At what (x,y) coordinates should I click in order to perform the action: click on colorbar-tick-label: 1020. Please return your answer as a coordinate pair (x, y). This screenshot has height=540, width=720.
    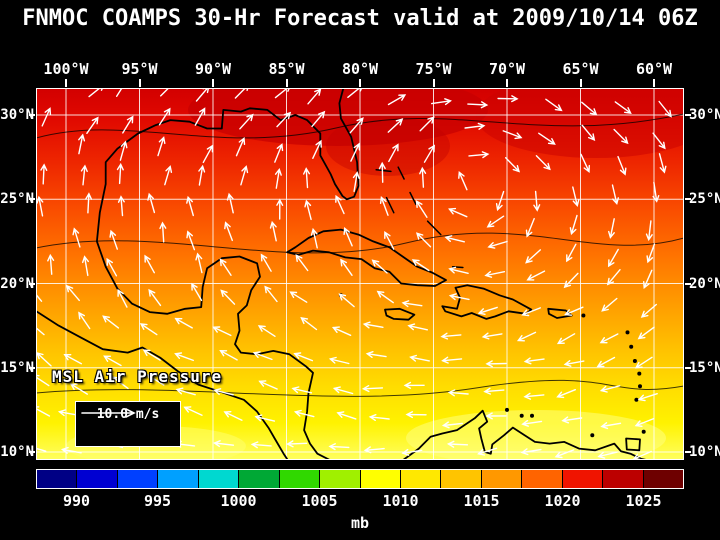
    Looking at the image, I should click on (562, 501).